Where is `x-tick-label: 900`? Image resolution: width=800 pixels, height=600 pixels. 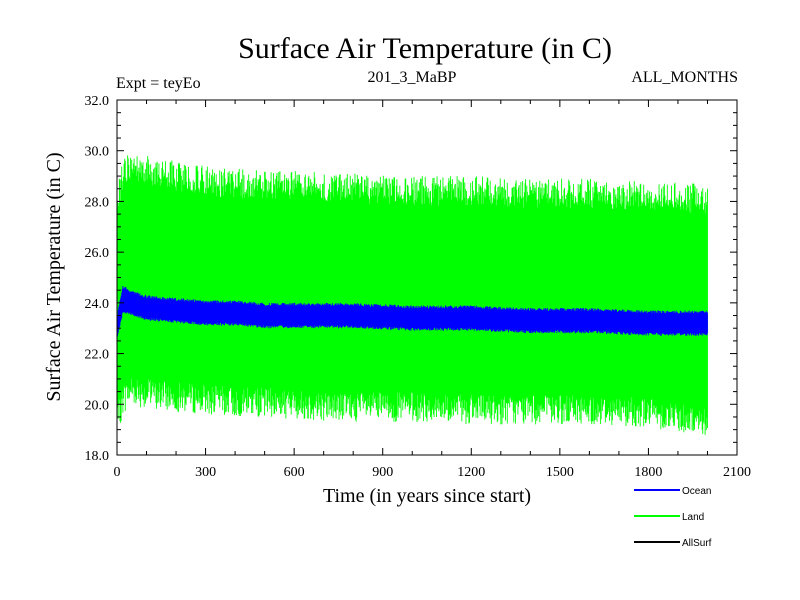
x-tick-label: 900 is located at coordinates (382, 472).